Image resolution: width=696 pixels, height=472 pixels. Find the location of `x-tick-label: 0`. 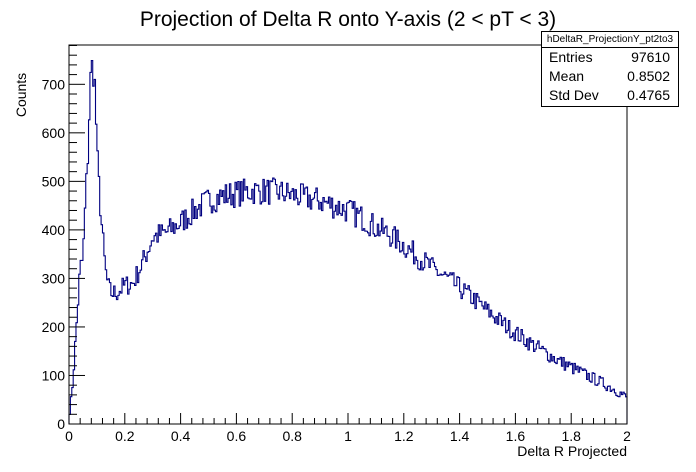

x-tick-label: 0 is located at coordinates (69, 436).